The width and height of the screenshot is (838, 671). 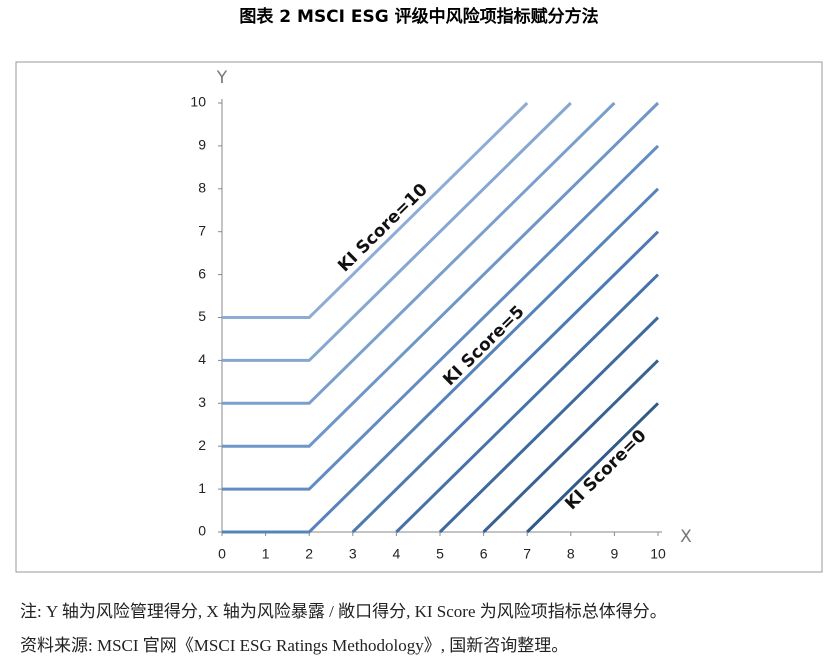 What do you see at coordinates (397, 554) in the screenshot?
I see `x-tick-label: 4` at bounding box center [397, 554].